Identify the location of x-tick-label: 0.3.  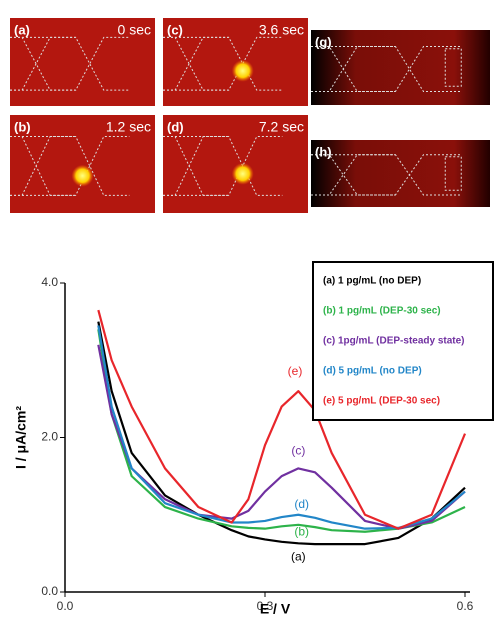
(265, 606).